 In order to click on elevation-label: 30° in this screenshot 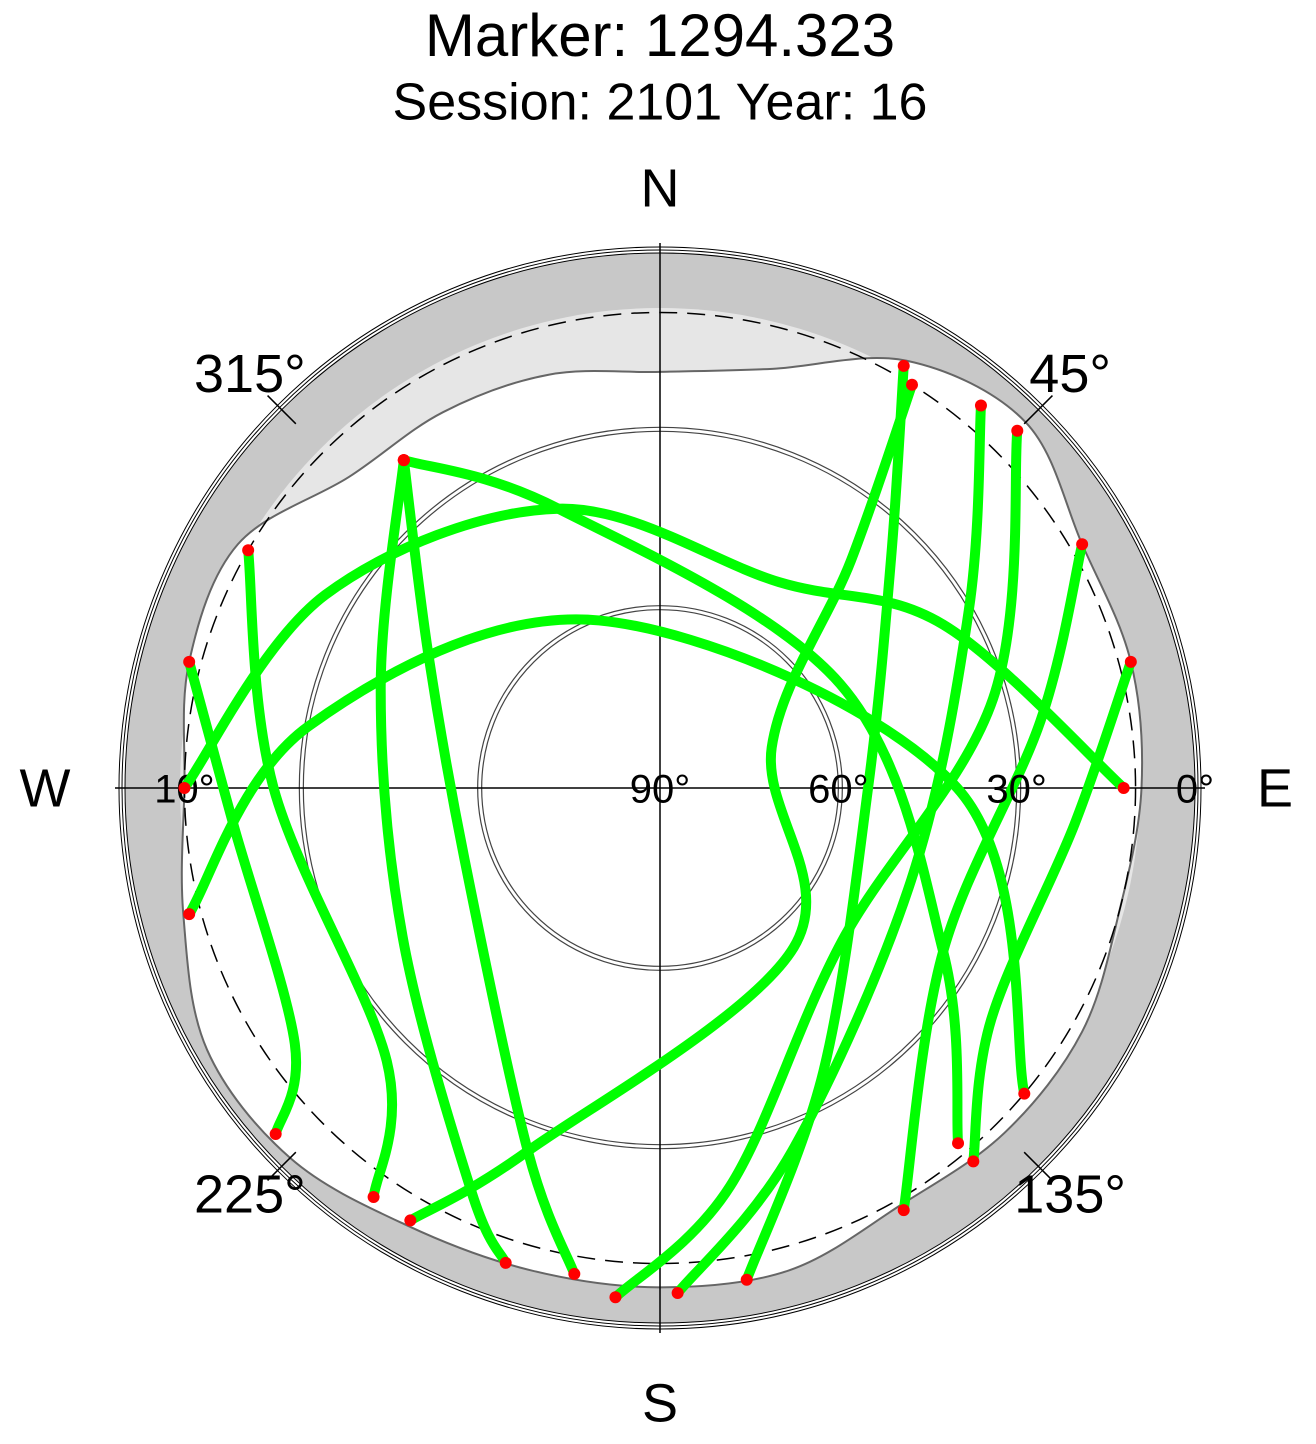, I will do `click(1016, 790)`.